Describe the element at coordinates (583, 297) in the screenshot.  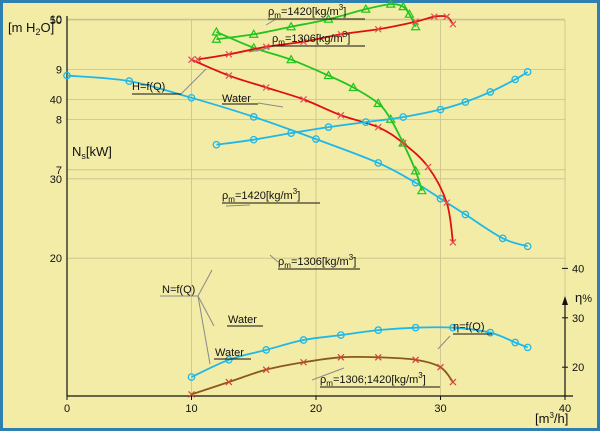
I see `eta-axis-label: η%` at that location.